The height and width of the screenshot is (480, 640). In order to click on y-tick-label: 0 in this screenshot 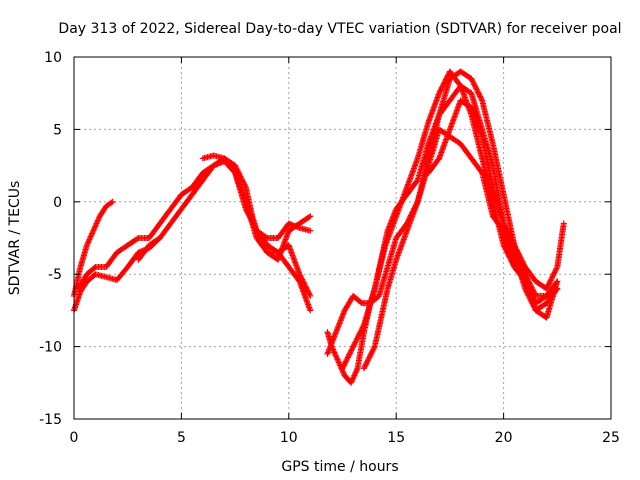, I will do `click(57, 203)`.